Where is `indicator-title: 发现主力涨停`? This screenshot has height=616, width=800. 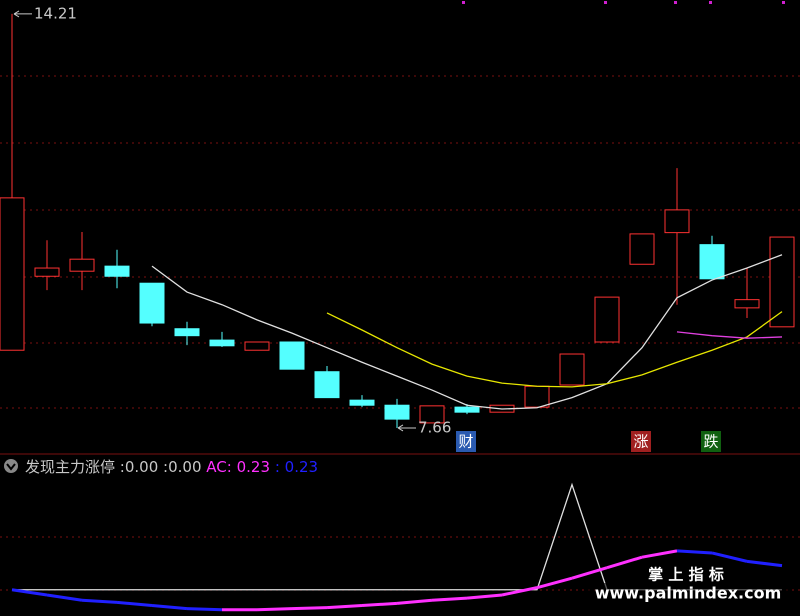 indicator-title: 发现主力涨停 is located at coordinates (70, 467).